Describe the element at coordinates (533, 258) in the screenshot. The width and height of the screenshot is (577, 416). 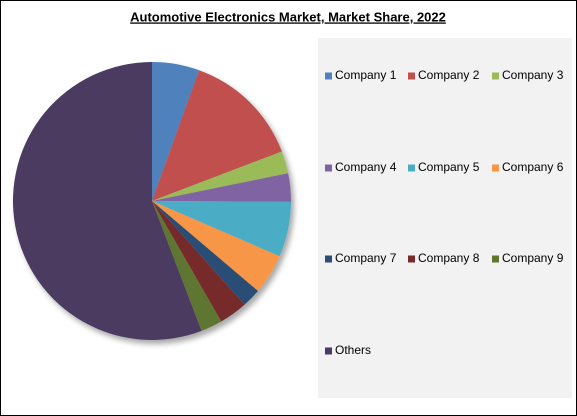
I see `legend-label: Company 9` at that location.